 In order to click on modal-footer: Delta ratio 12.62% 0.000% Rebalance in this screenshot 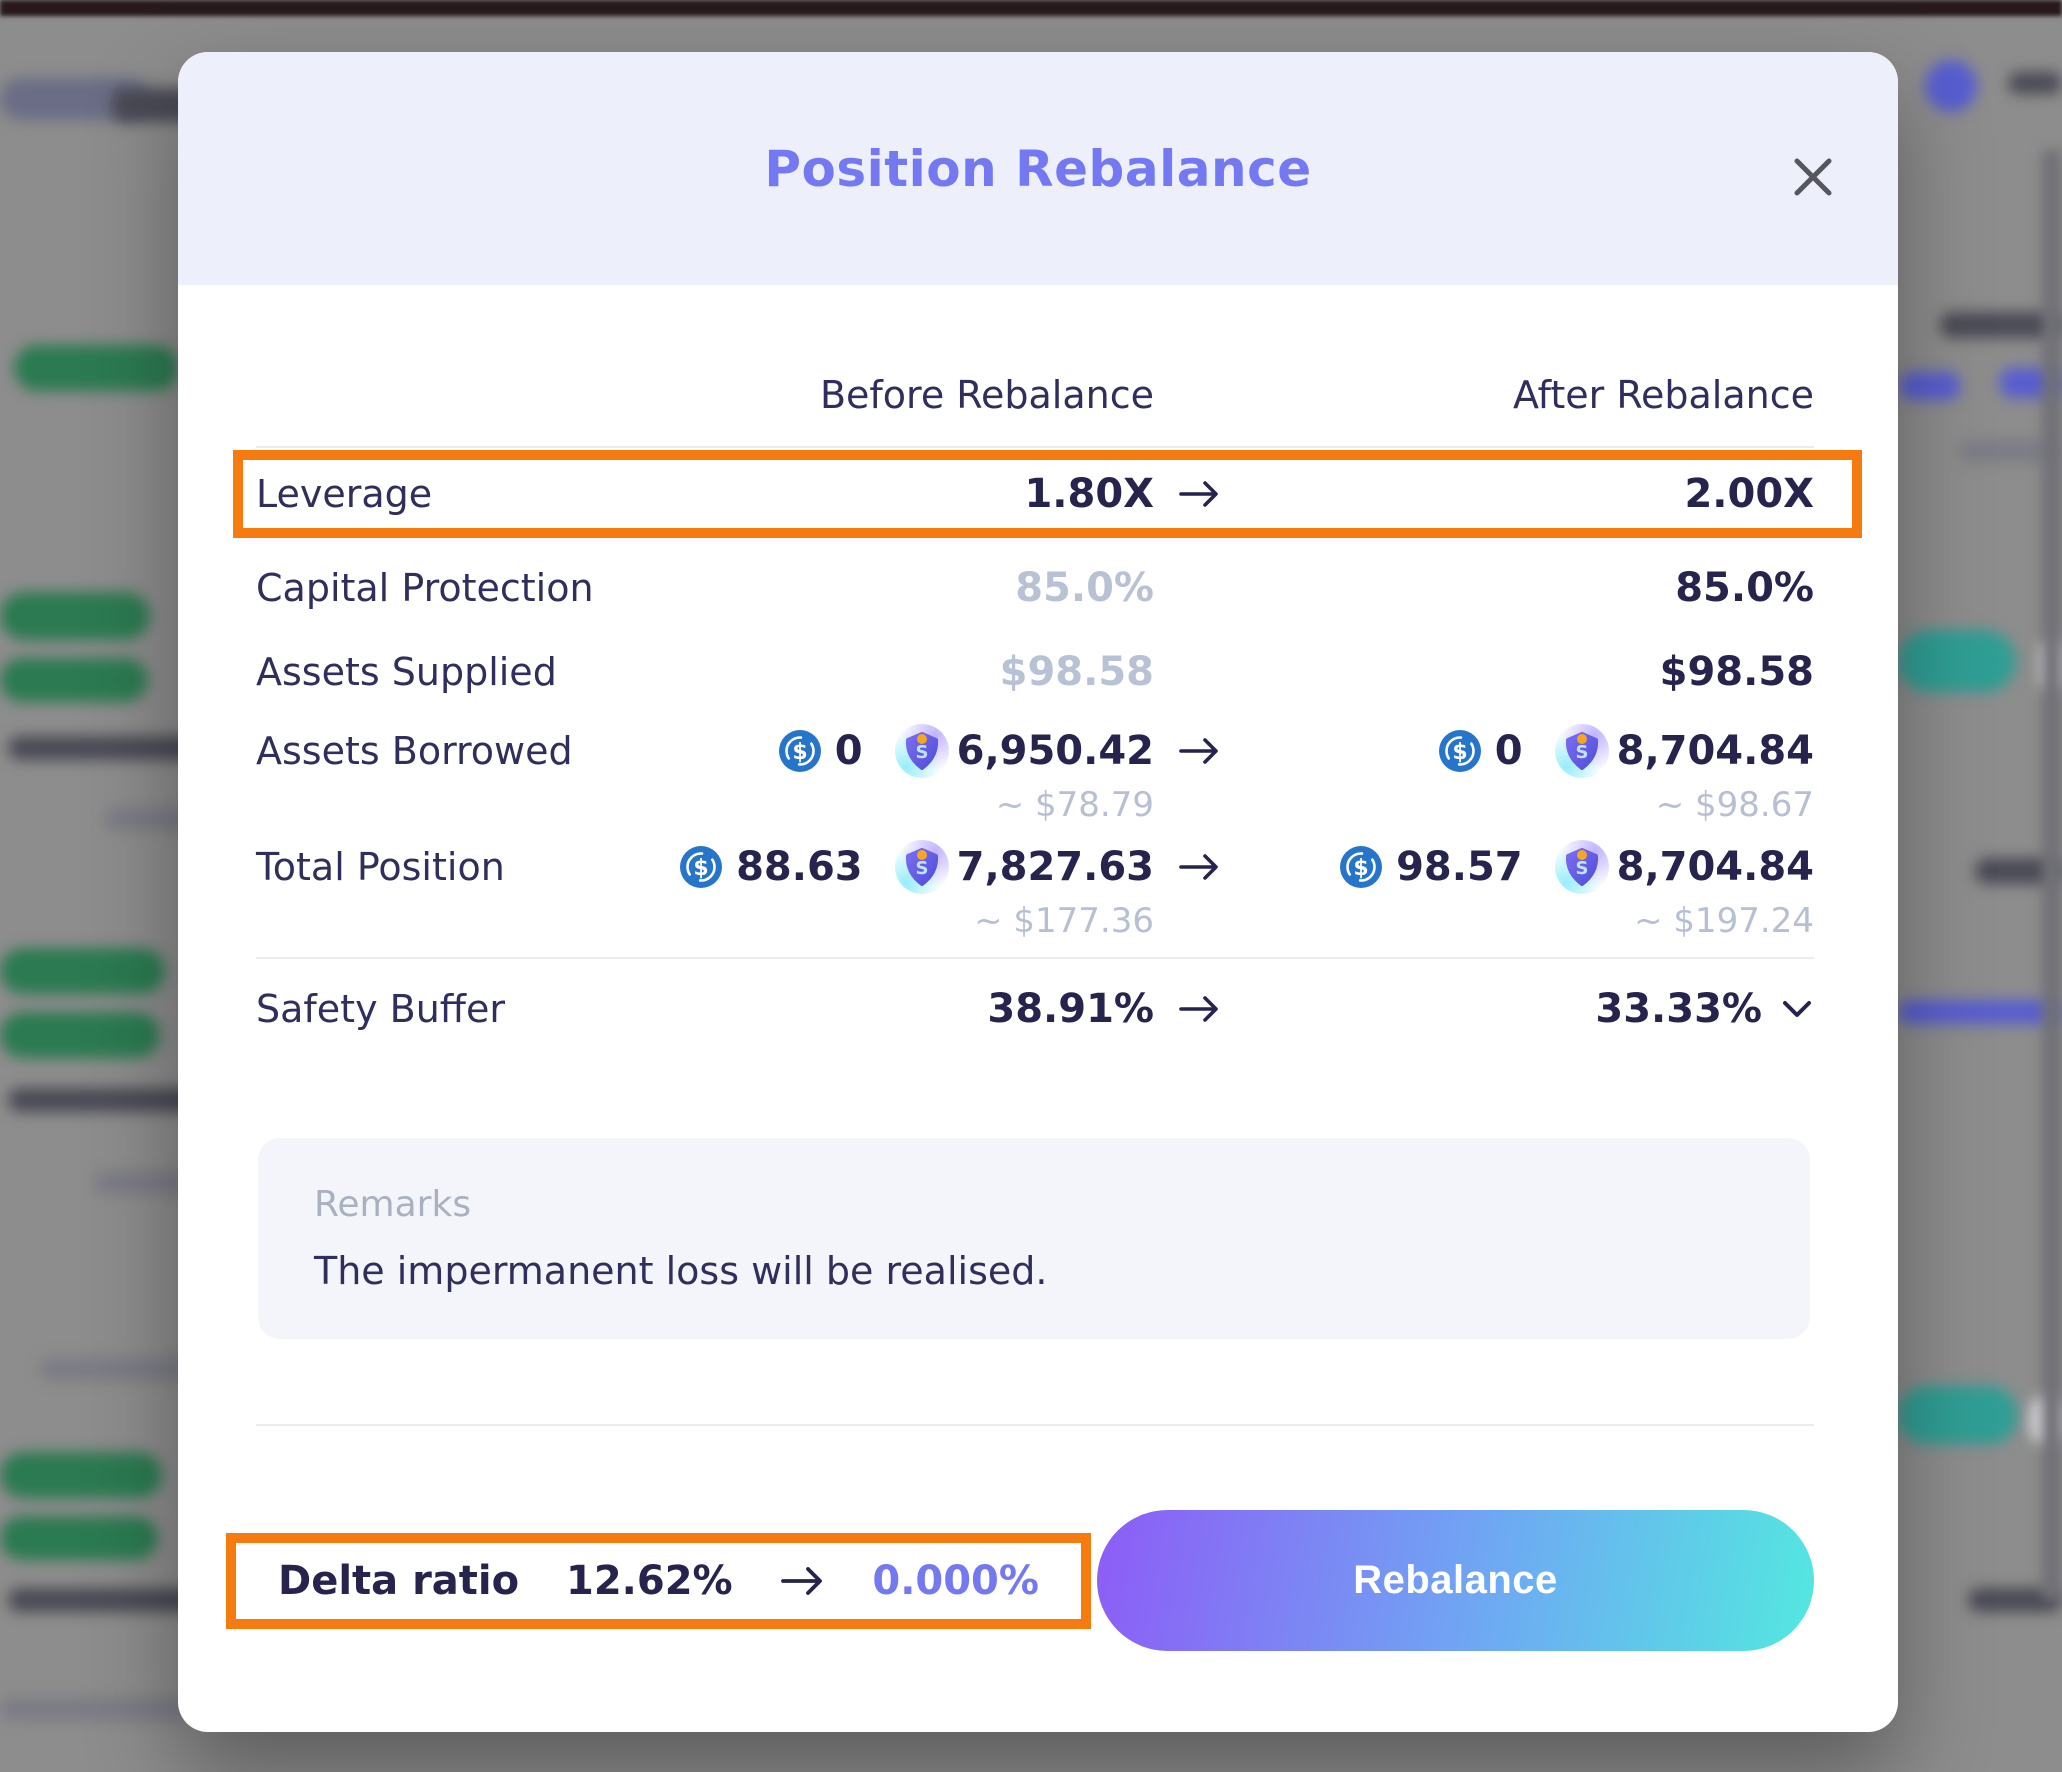, I will do `click(1020, 1580)`.